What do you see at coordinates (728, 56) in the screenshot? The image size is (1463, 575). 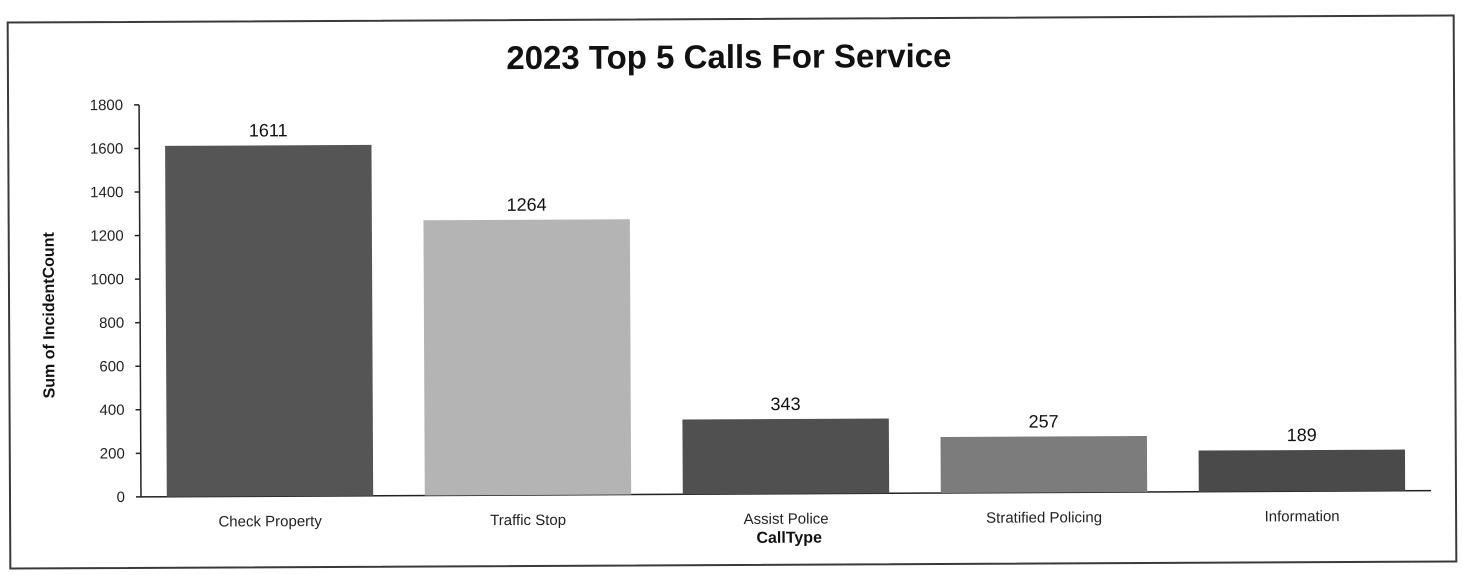 I see `chart-title: 2023 Top 5 Calls For Service` at bounding box center [728, 56].